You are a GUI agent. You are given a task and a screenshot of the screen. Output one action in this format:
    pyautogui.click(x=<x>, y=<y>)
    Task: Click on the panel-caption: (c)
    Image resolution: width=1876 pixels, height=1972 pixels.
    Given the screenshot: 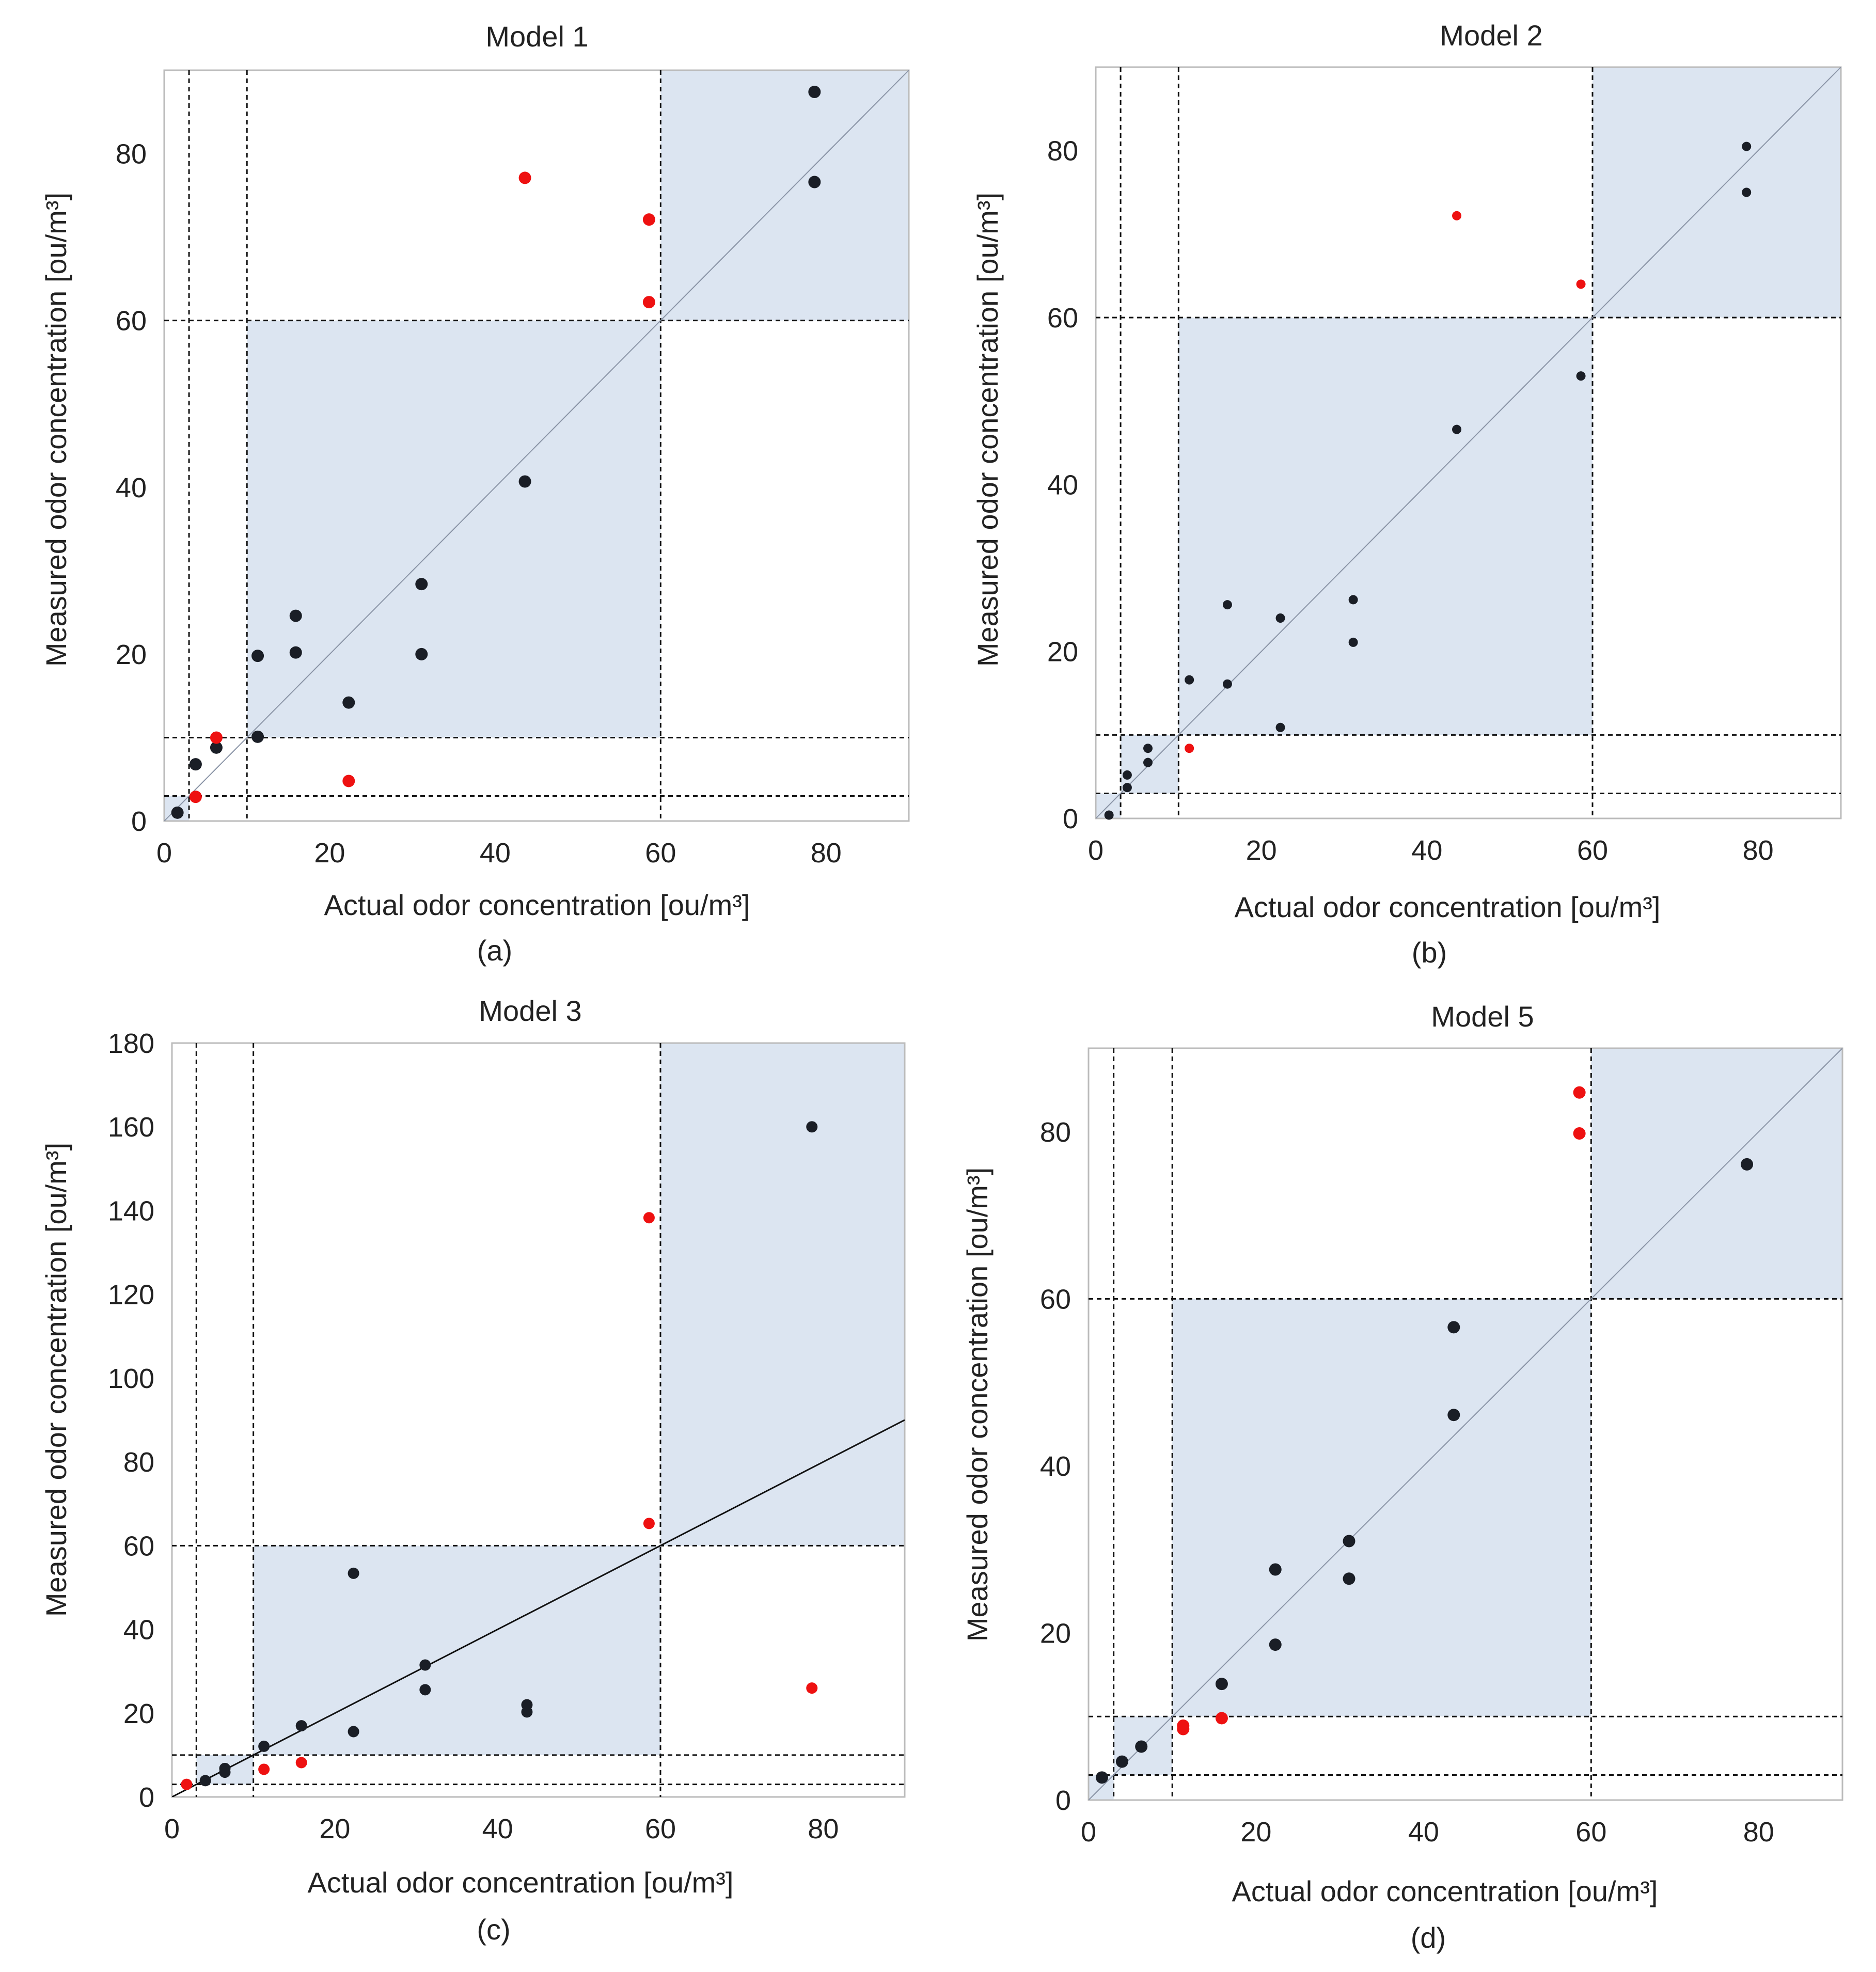 What is the action you would take?
    pyautogui.click(x=493, y=1929)
    